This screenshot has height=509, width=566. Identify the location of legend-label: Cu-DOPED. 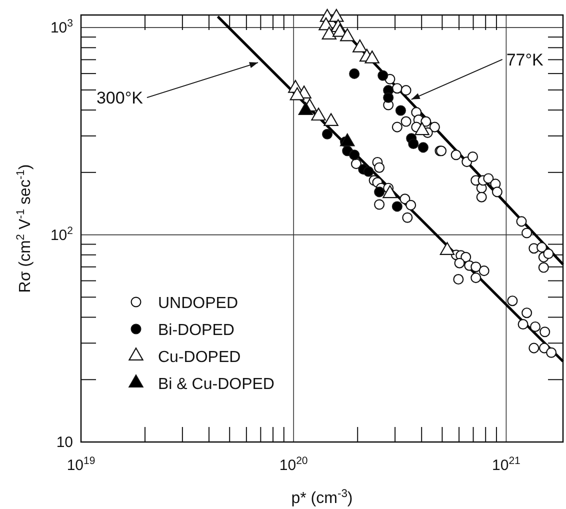
(199, 357).